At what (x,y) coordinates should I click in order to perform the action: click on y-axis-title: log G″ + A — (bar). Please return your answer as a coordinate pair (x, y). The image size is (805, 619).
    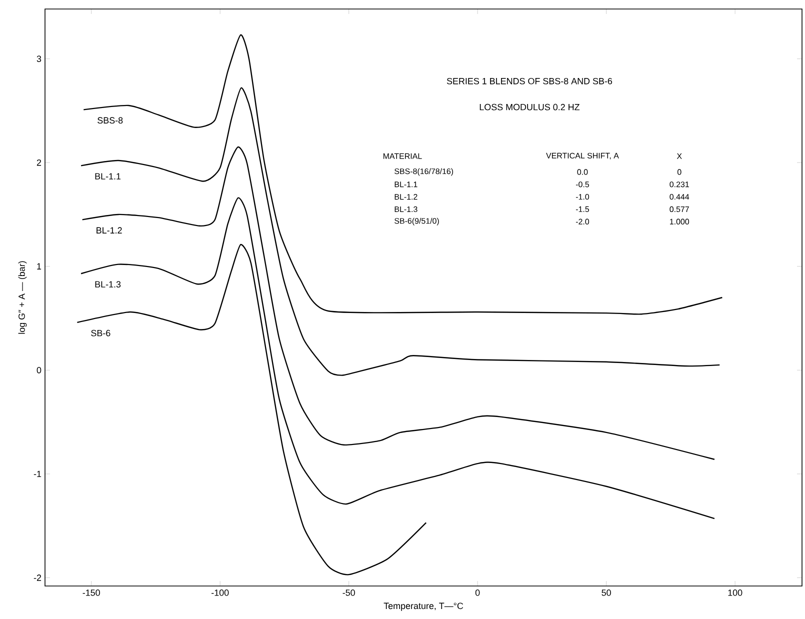
    Looking at the image, I should click on (22, 297).